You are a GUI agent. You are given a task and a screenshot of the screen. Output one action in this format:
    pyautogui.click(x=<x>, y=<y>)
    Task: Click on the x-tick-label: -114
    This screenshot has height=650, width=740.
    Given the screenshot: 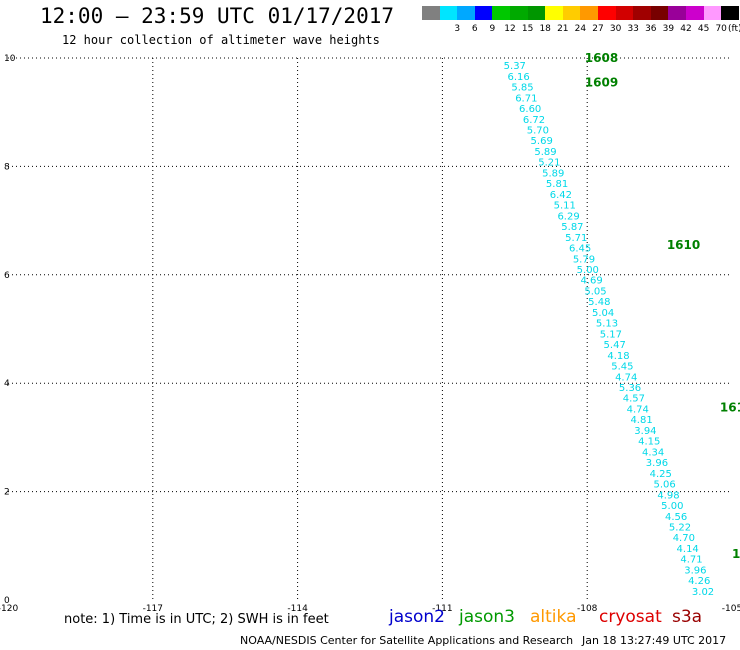 What is the action you would take?
    pyautogui.click(x=297, y=609)
    